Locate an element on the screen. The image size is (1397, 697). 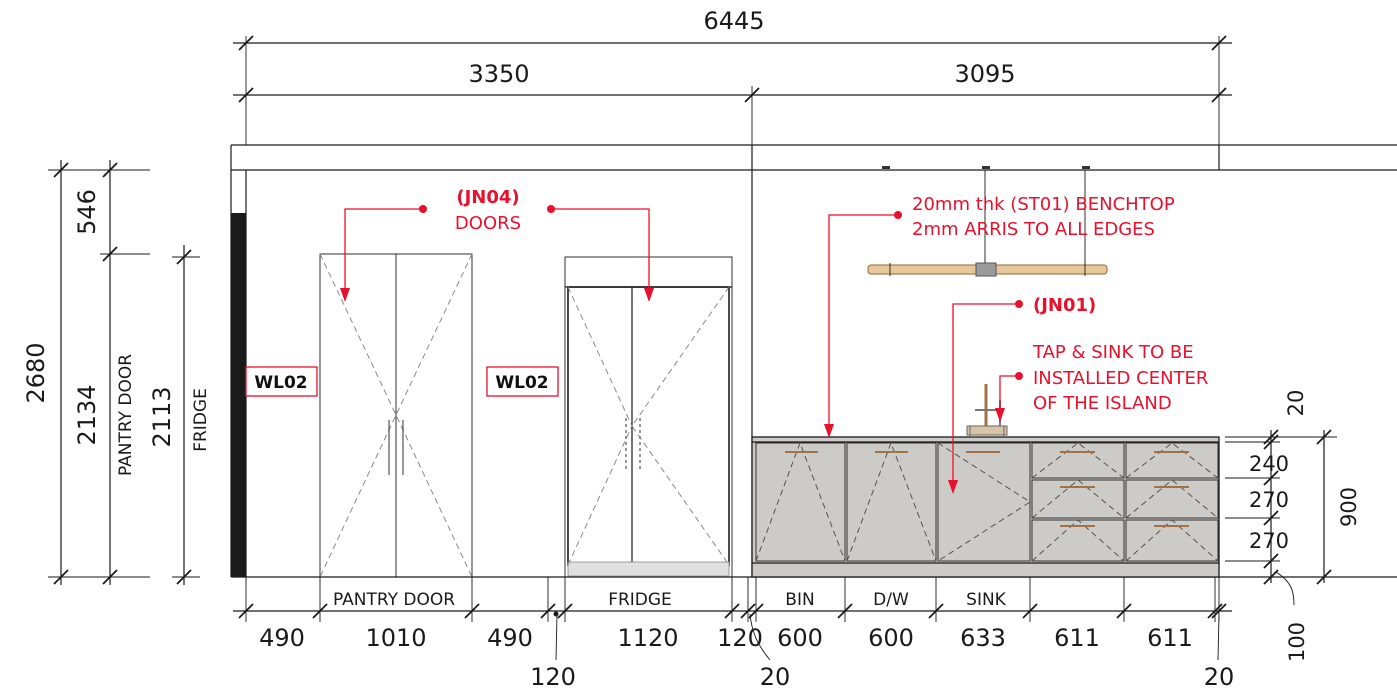
tag-wall-left: WL02 is located at coordinates (280, 383).